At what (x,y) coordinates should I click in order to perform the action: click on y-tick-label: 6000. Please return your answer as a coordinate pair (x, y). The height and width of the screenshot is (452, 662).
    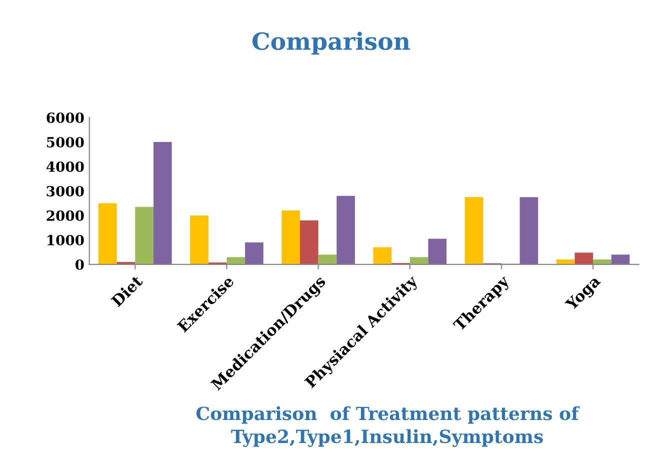
    Looking at the image, I should click on (65, 117).